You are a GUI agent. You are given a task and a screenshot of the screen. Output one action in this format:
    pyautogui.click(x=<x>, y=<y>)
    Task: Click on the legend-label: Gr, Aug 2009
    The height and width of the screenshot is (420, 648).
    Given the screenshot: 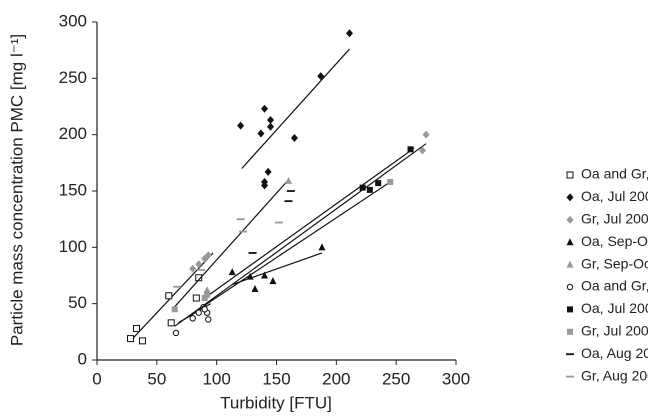 What is the action you would take?
    pyautogui.click(x=614, y=375)
    